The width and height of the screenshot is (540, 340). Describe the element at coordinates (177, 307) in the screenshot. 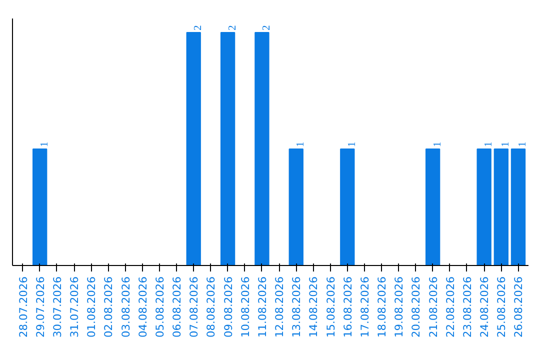

I see `x-tick-label: 06.08.2026` at that location.